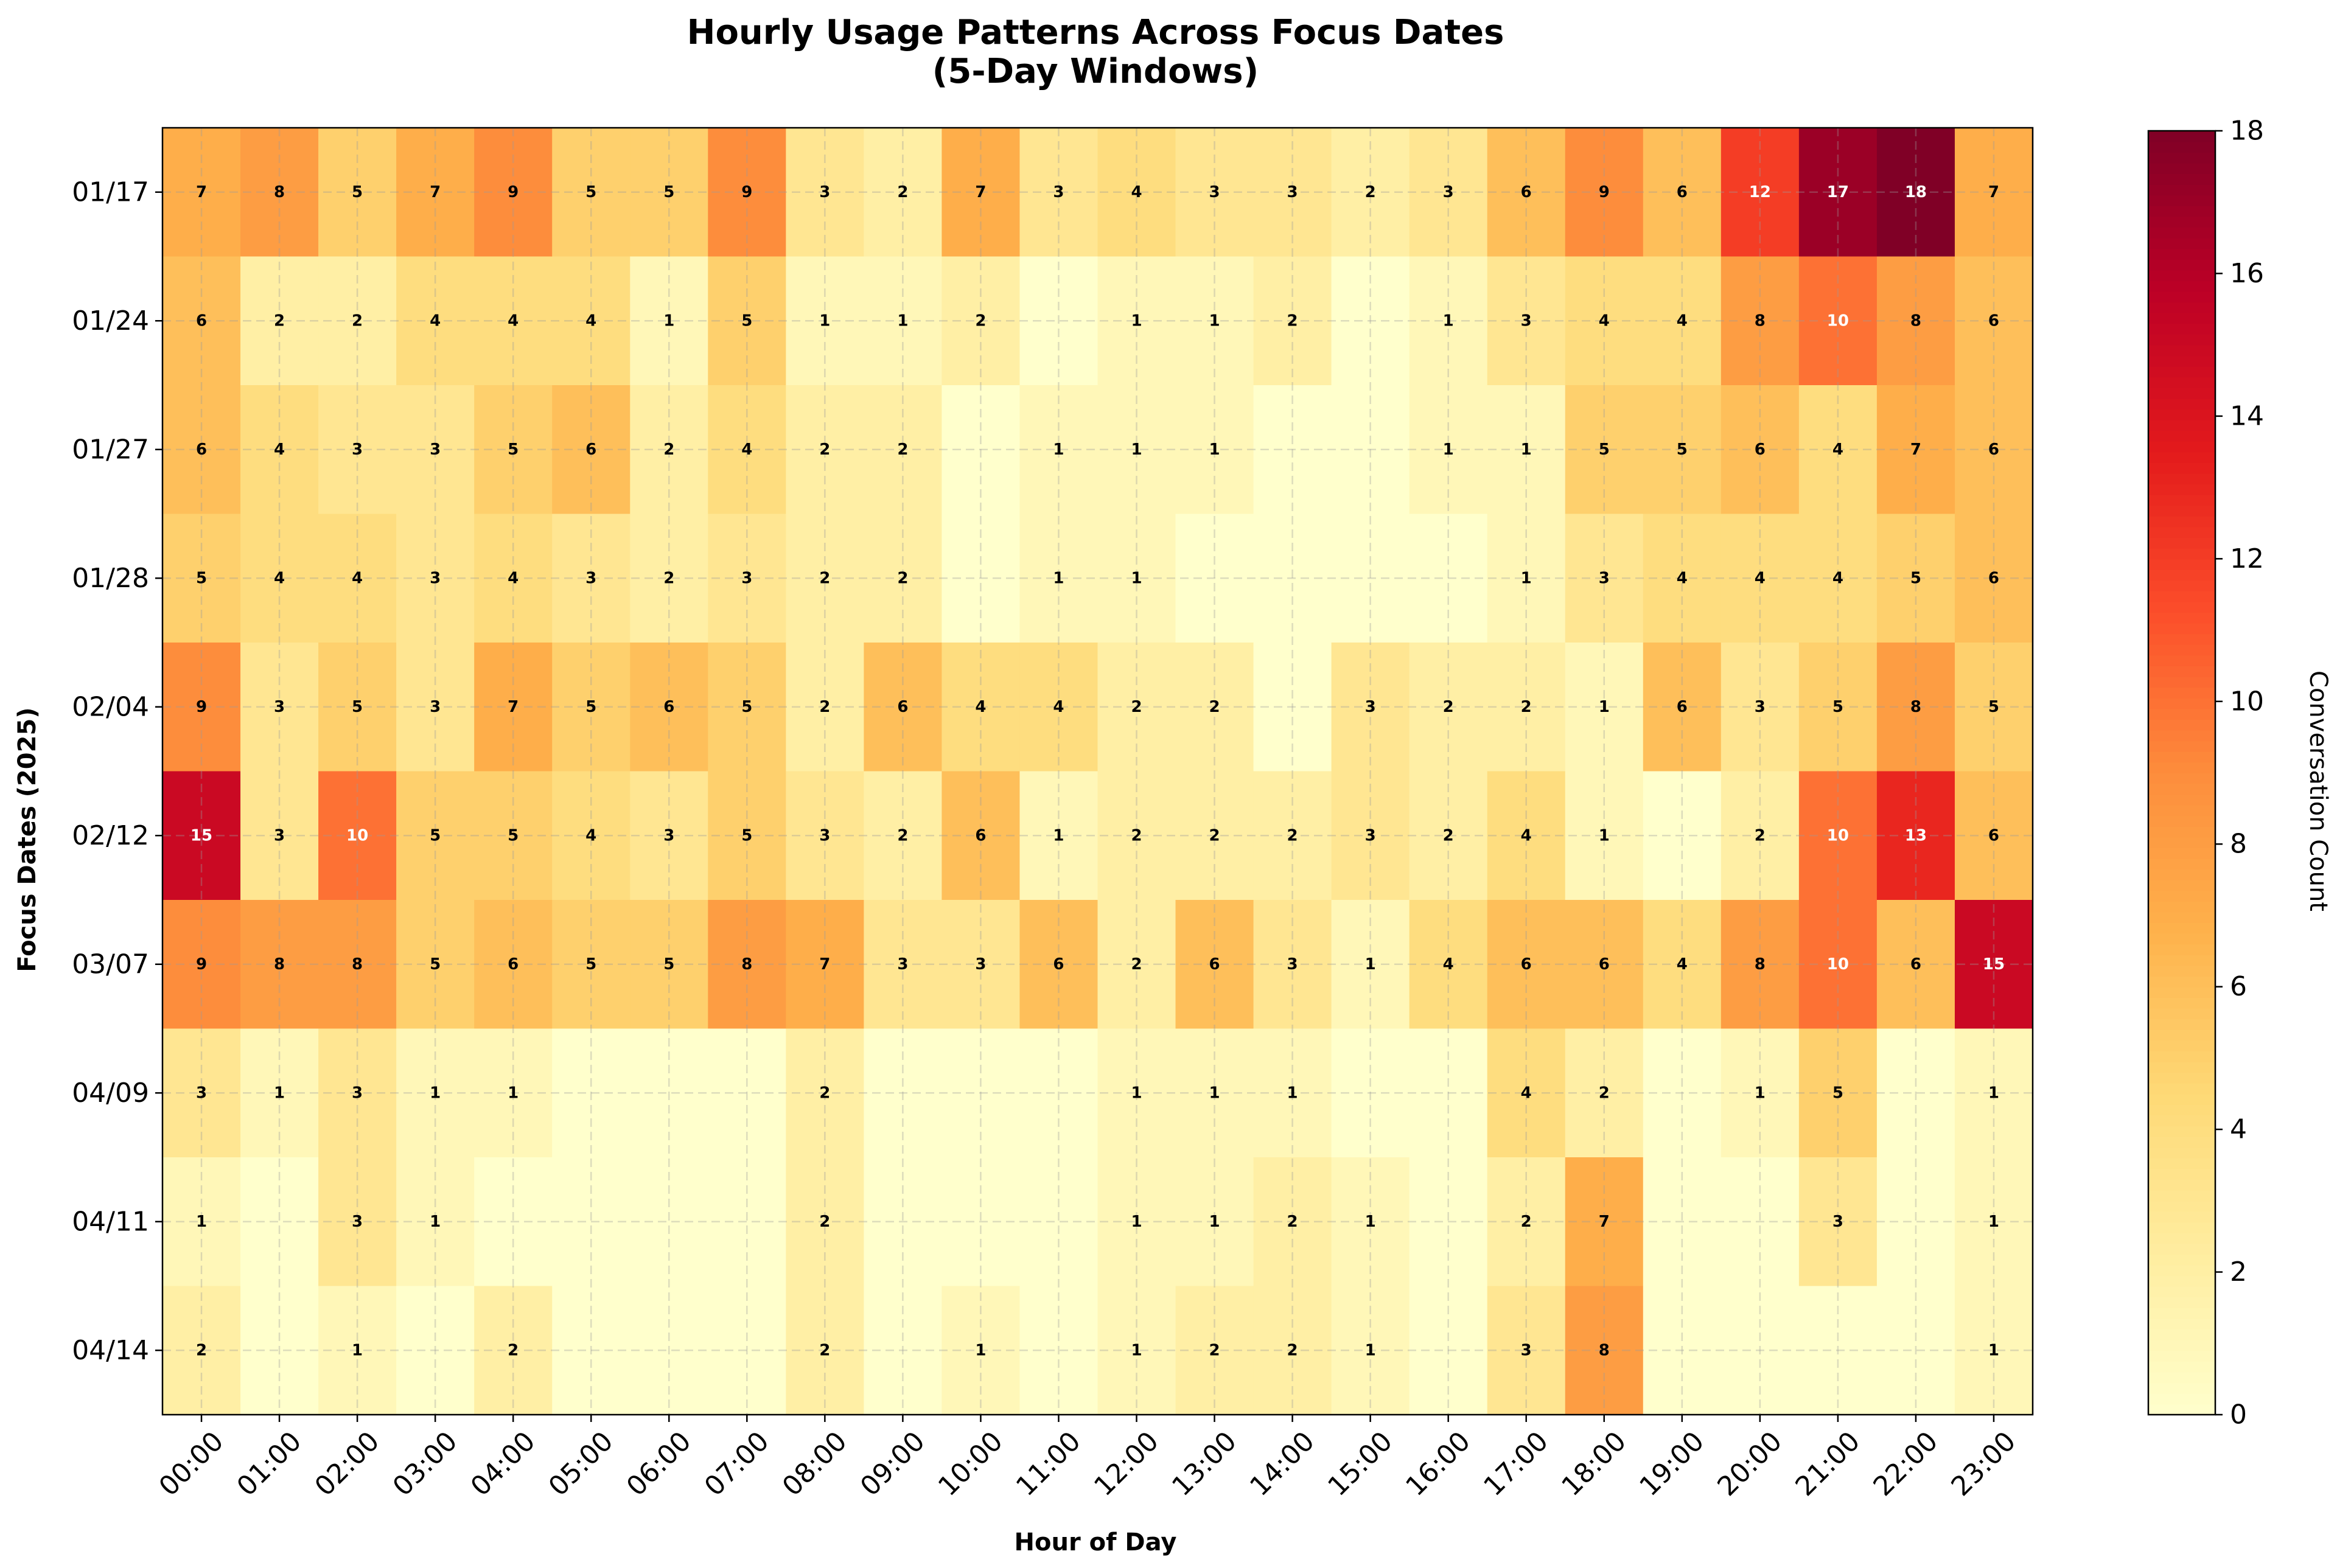 The image size is (2337, 1568). I want to click on colorbar-tick-label: 10, so click(2247, 702).